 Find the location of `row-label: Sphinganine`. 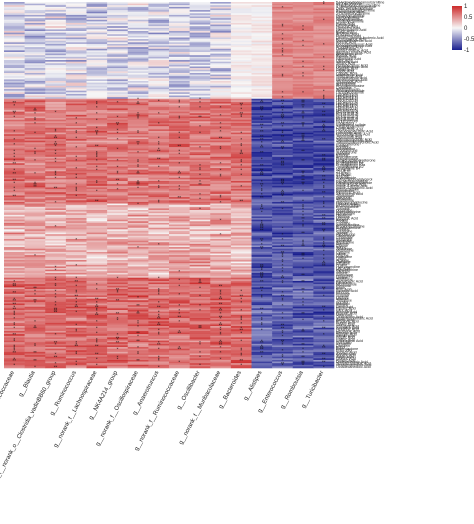

row-label: Sphinganine is located at coordinates (346, 83).